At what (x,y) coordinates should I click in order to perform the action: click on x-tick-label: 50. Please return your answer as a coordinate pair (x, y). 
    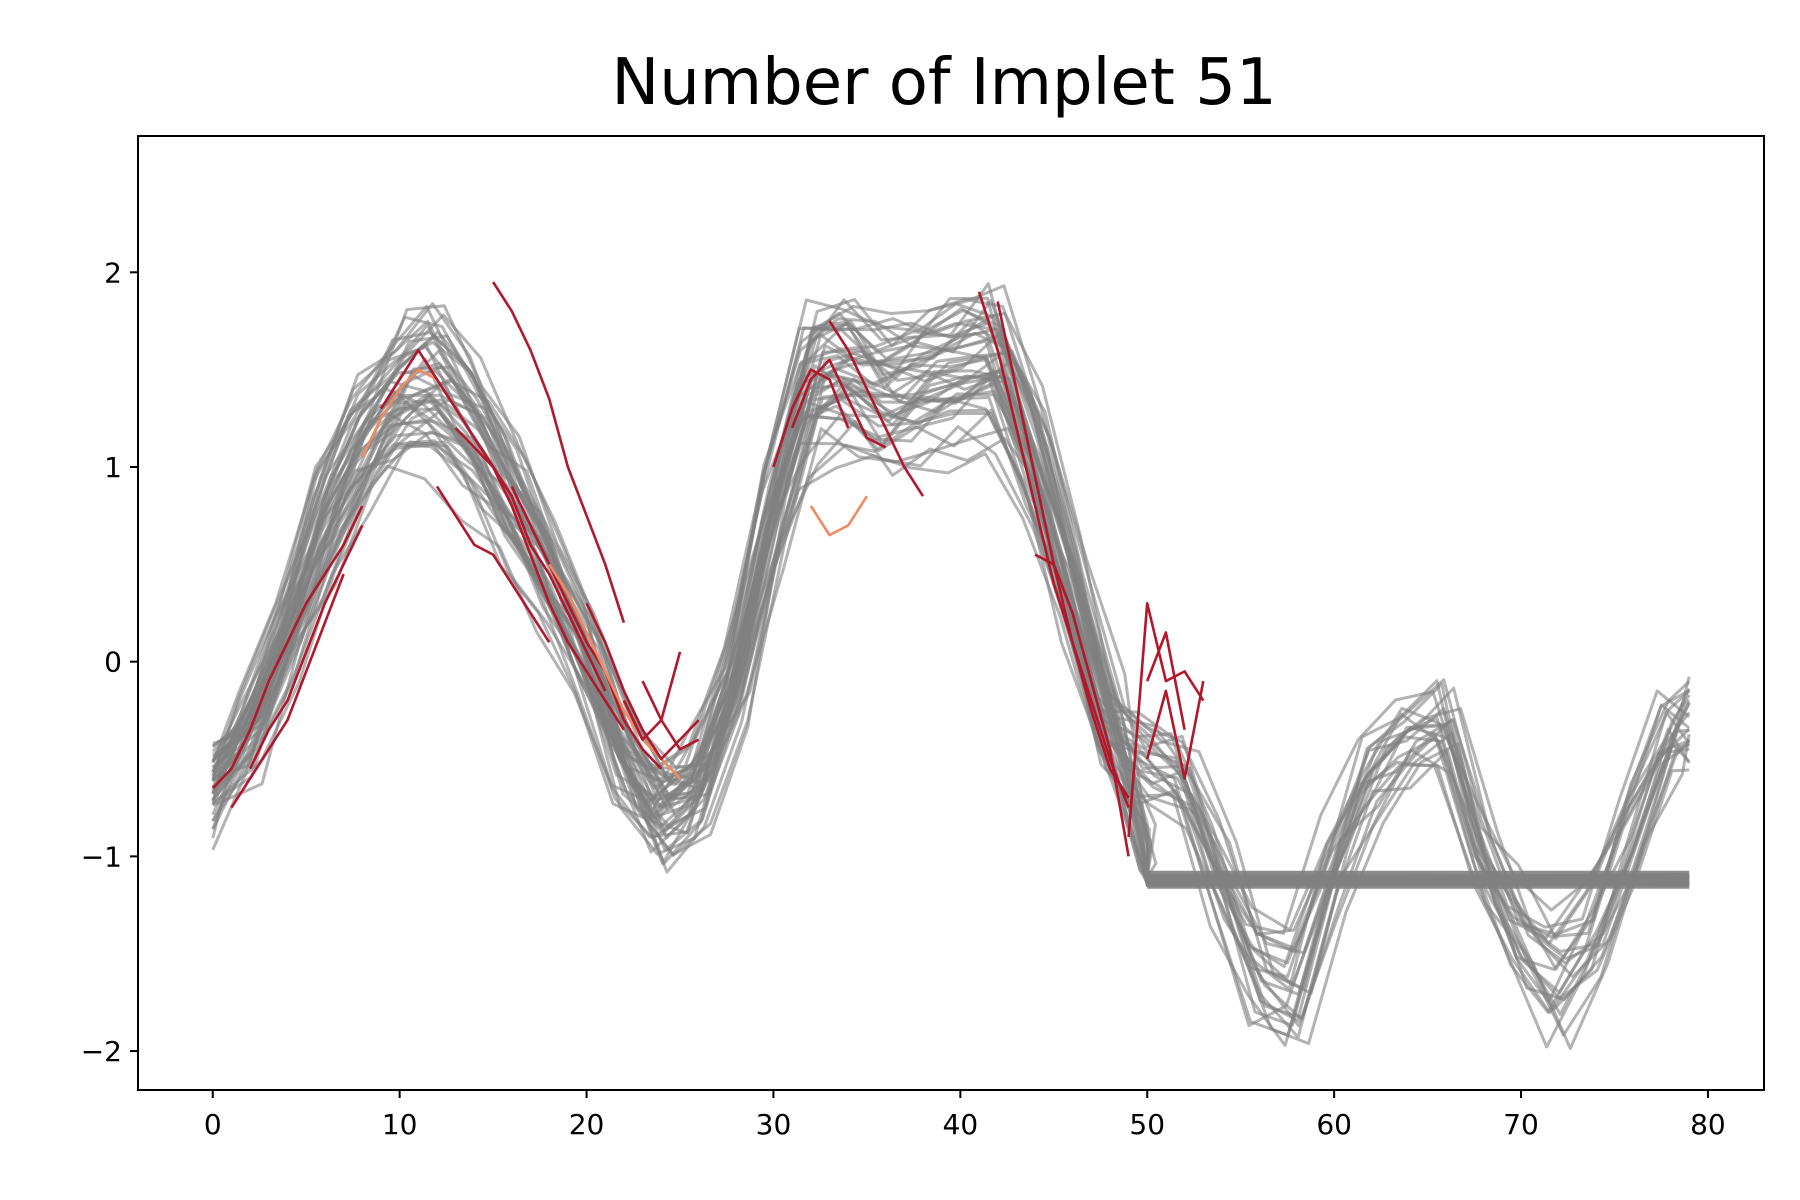
    Looking at the image, I should click on (1147, 1124).